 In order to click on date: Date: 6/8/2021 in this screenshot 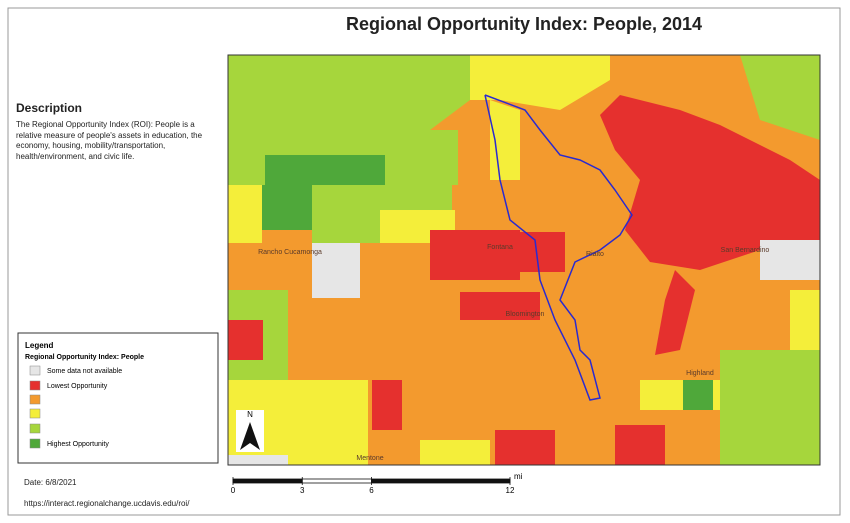, I will do `click(50, 482)`.